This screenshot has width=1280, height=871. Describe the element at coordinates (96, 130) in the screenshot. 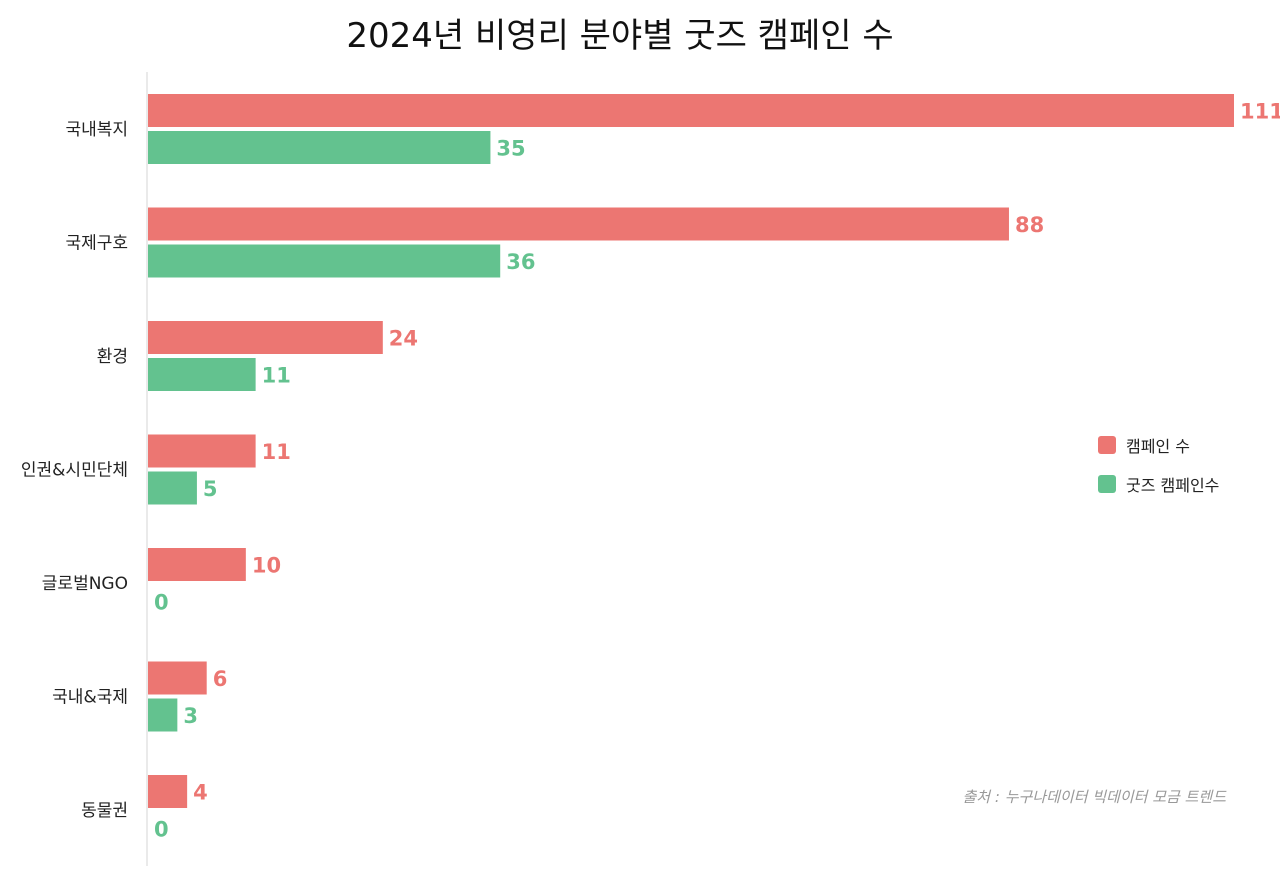

I see `category-label: 국내복지` at that location.